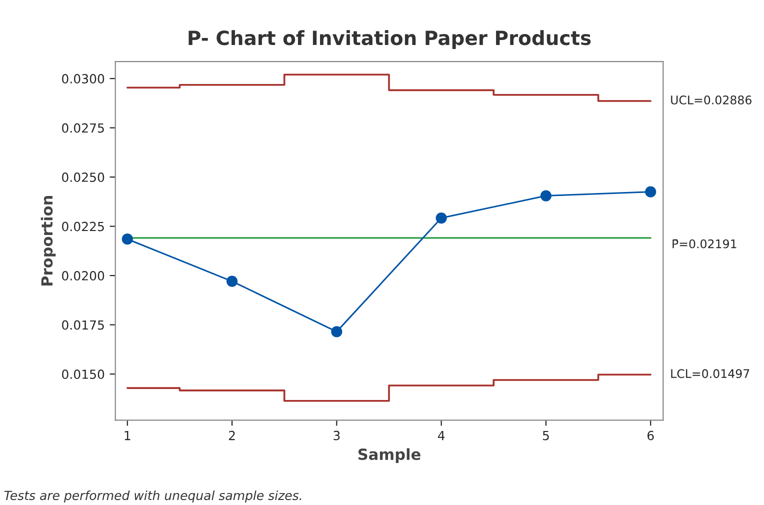 The height and width of the screenshot is (505, 764). I want to click on x-tick-label: 5, so click(545, 435).